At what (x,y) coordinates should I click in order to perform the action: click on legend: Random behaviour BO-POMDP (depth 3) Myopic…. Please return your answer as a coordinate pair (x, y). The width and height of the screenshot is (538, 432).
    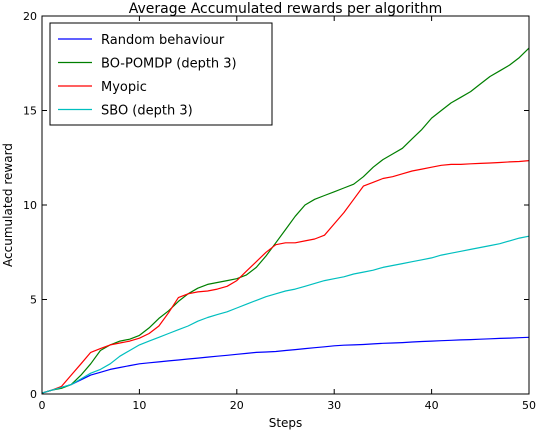
    Looking at the image, I should click on (161, 74).